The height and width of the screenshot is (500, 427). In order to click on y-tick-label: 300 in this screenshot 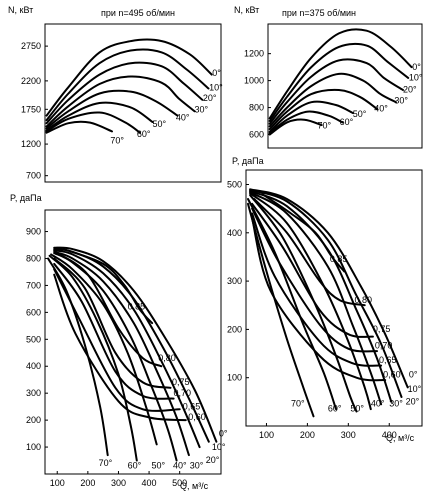, I will do `click(234, 281)`.